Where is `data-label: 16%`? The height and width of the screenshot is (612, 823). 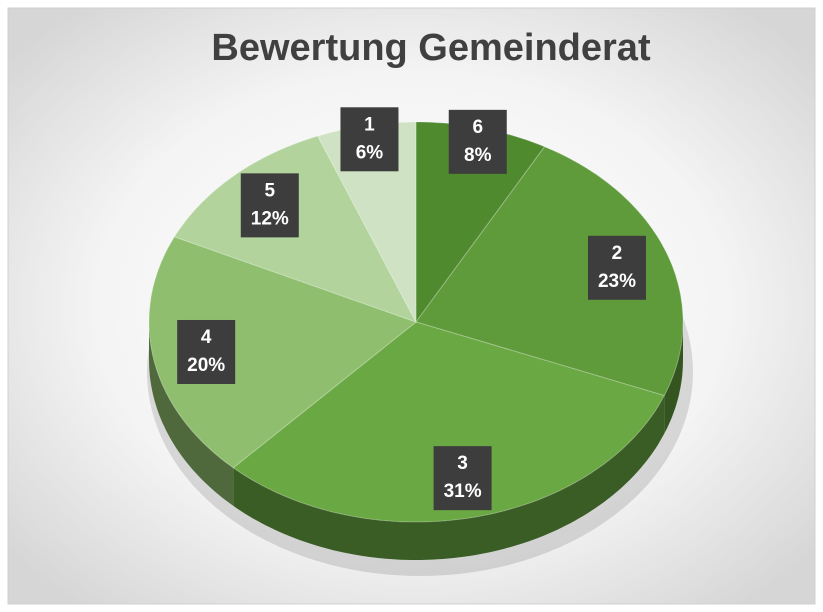
data-label: 16% is located at coordinates (369, 139).